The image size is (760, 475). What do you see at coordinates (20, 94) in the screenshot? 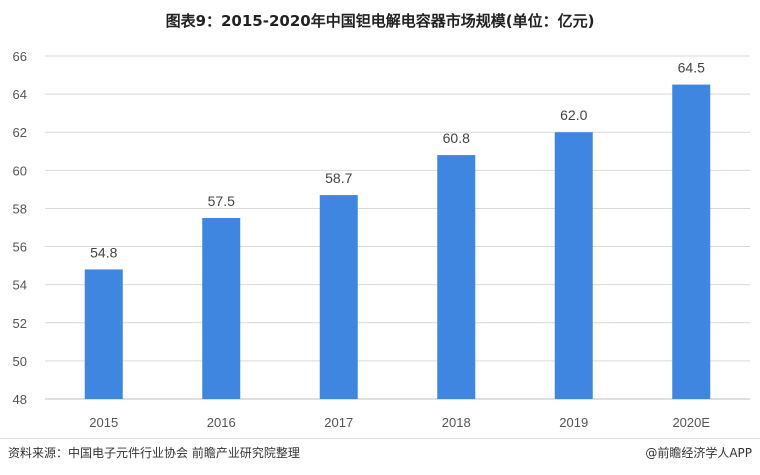
I see `y-tick-label: 64` at bounding box center [20, 94].